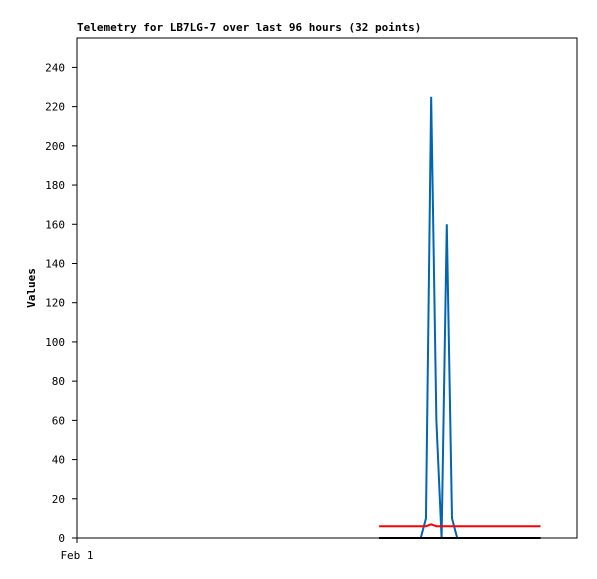  Describe the element at coordinates (460, 525) in the screenshot. I see `series-line` at that location.